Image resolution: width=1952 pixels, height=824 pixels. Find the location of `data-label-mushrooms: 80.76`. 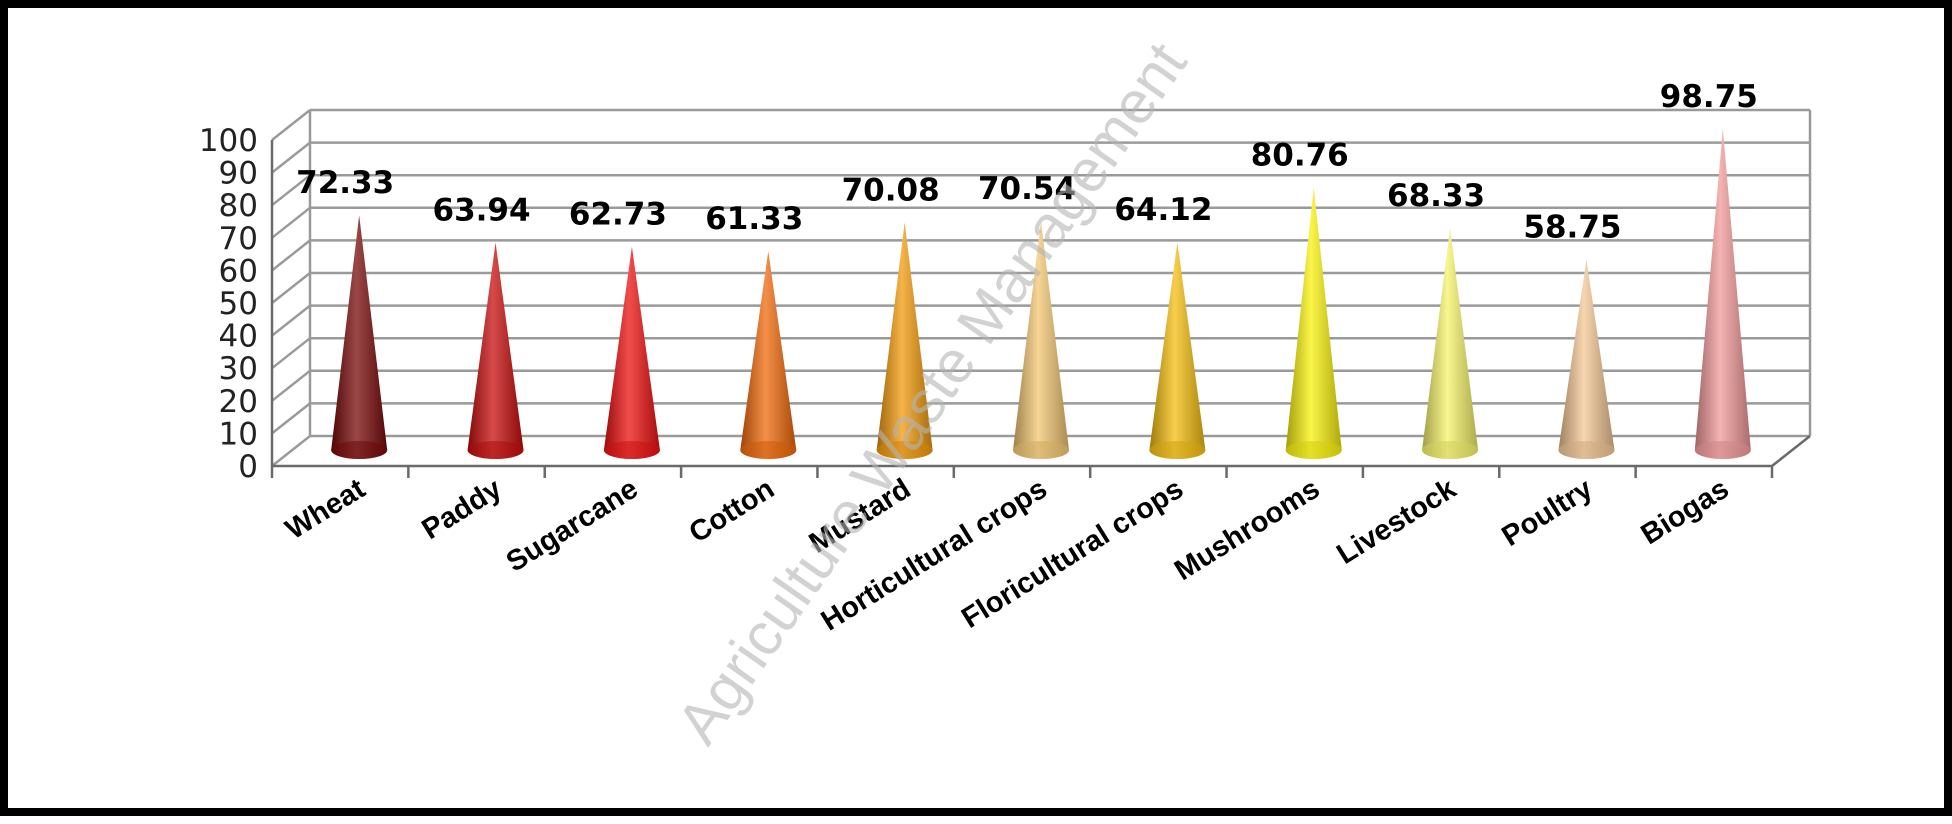

data-label-mushrooms: 80.76 is located at coordinates (1300, 156).